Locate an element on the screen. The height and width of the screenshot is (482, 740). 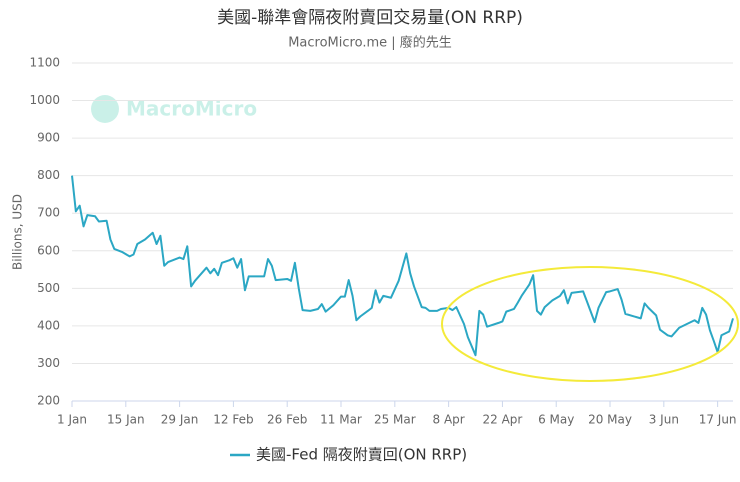
legend-label: 美國-Fed 隔夜附賣回(ON RRP) is located at coordinates (361, 455).